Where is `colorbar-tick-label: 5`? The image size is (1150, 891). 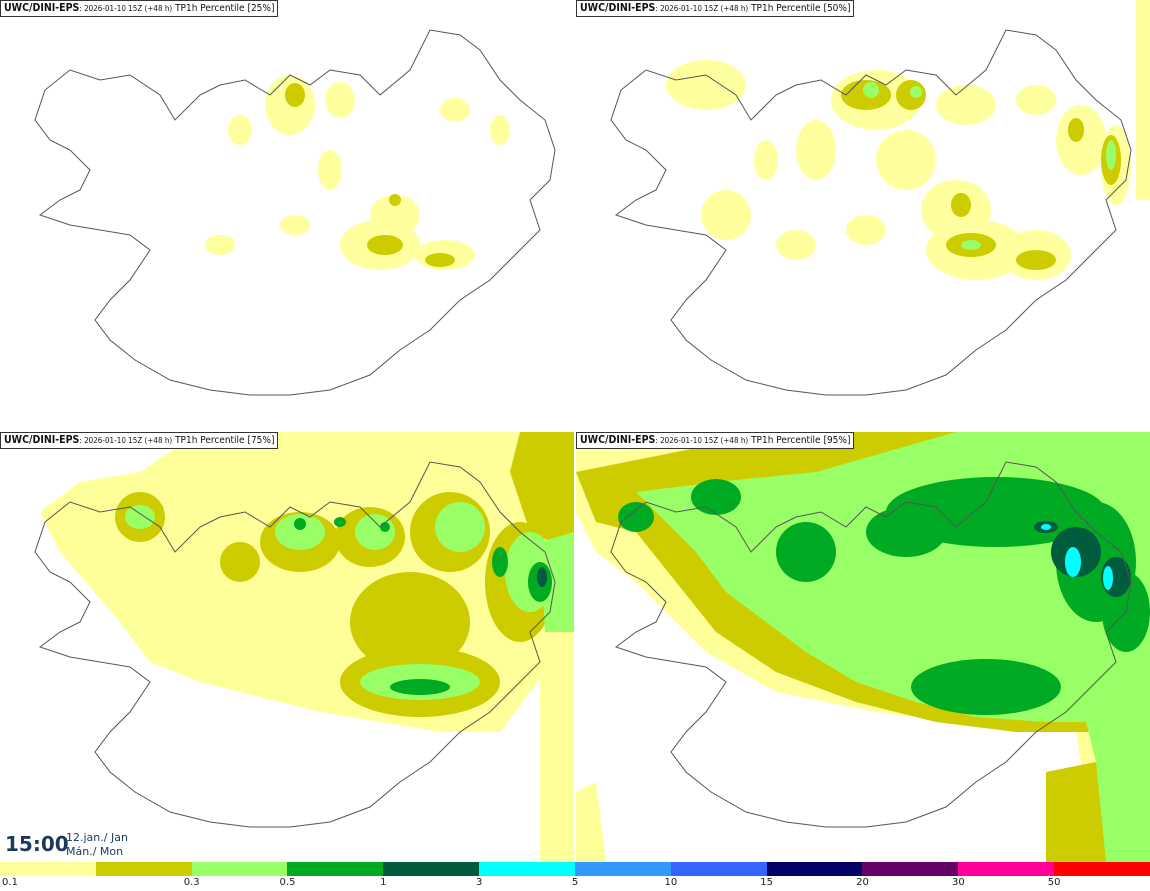 colorbar-tick-label: 5 is located at coordinates (575, 882).